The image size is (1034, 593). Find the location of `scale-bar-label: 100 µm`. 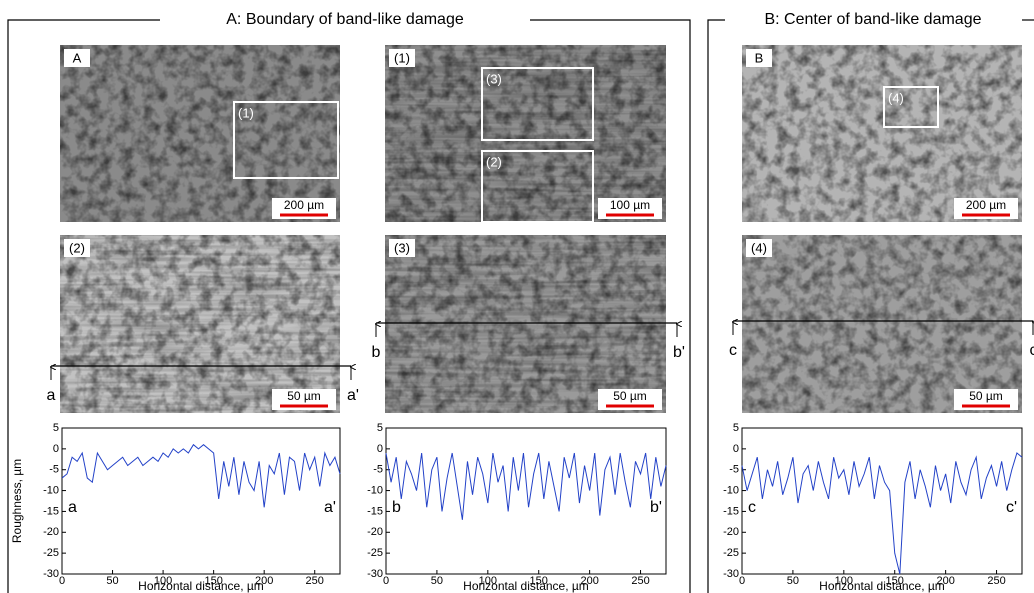

scale-bar-label: 100 µm is located at coordinates (630, 205).